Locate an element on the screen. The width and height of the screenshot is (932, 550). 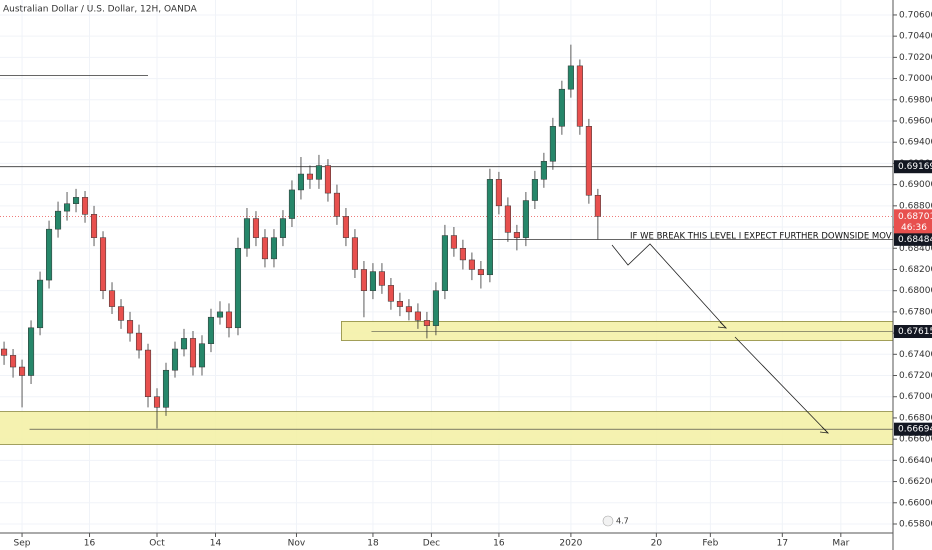
x-tick-label: 14 is located at coordinates (216, 544).